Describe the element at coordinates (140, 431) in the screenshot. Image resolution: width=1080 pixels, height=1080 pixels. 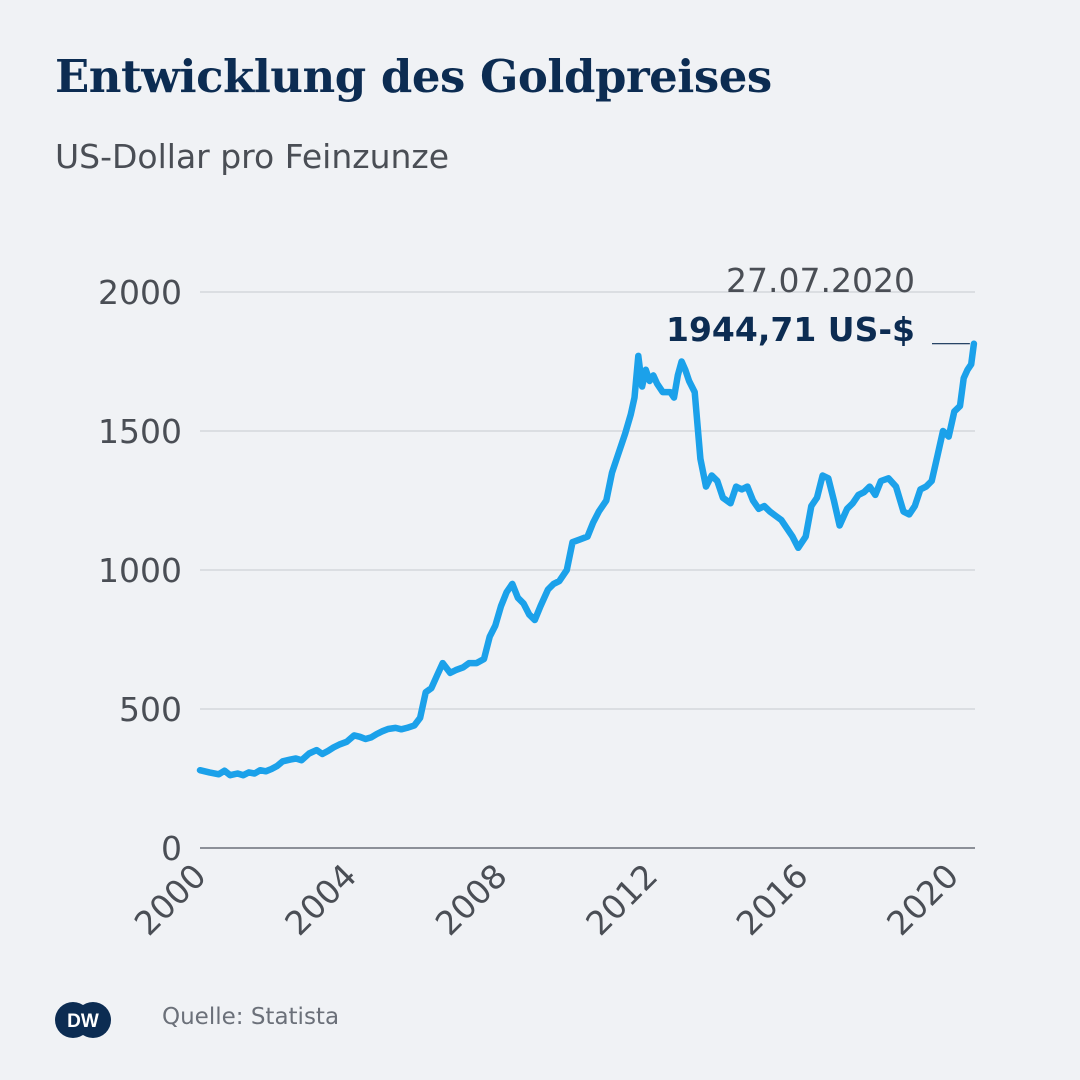
I see `y-tick-label: 1500` at that location.